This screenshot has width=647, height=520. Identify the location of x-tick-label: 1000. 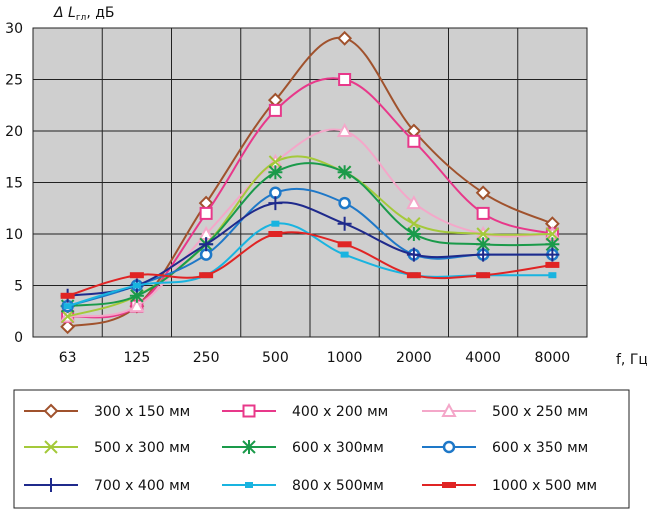
(345, 358).